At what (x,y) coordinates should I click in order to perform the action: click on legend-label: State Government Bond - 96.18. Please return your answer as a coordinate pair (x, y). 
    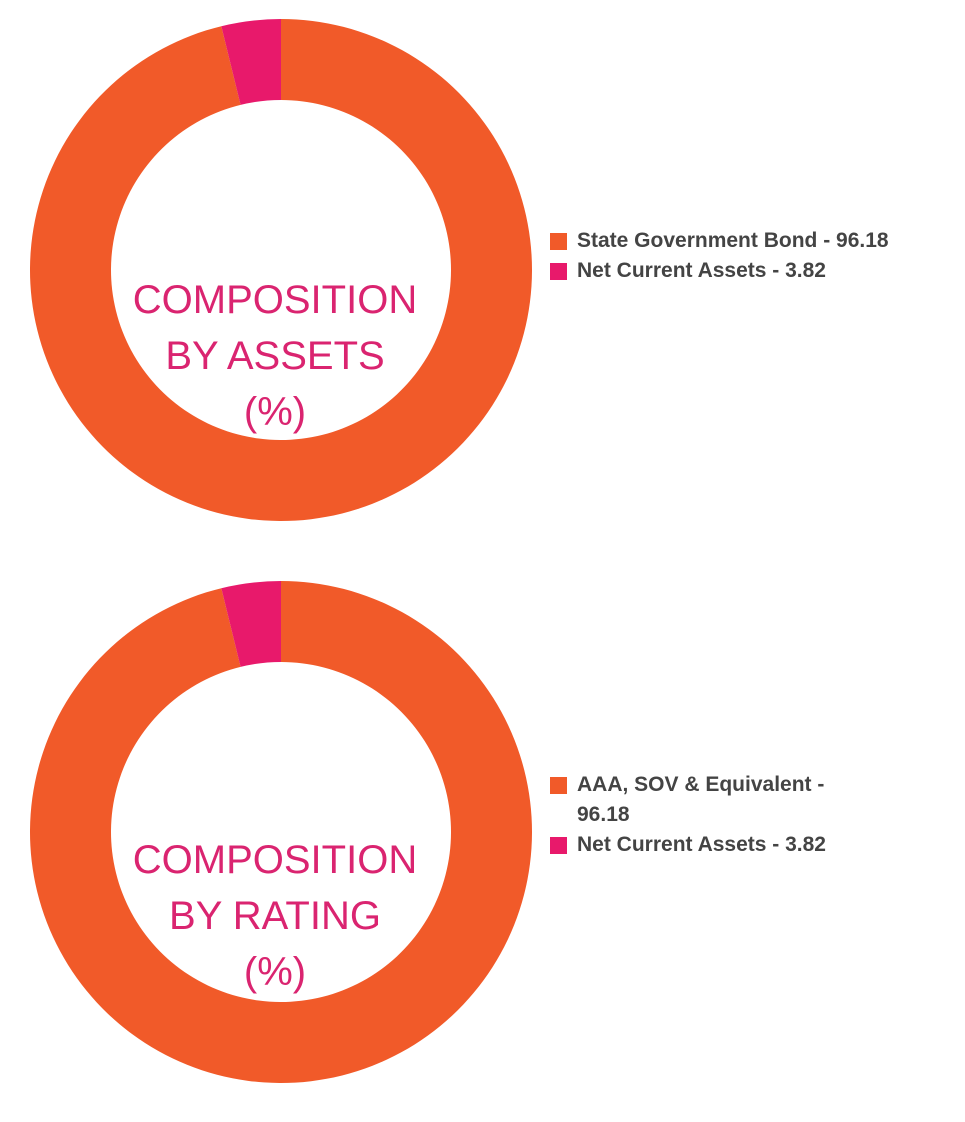
    Looking at the image, I should click on (733, 240).